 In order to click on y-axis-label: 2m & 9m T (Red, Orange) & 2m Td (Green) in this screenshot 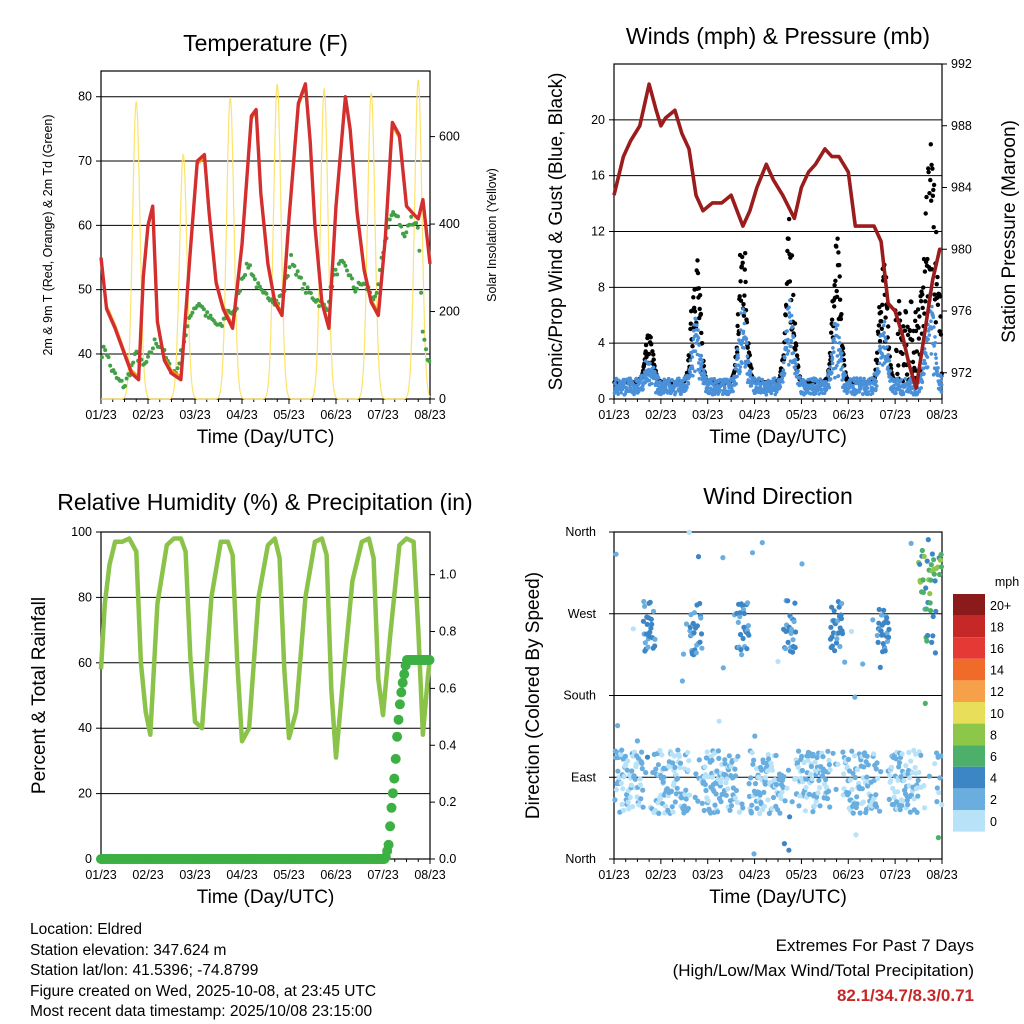, I will do `click(48, 234)`.